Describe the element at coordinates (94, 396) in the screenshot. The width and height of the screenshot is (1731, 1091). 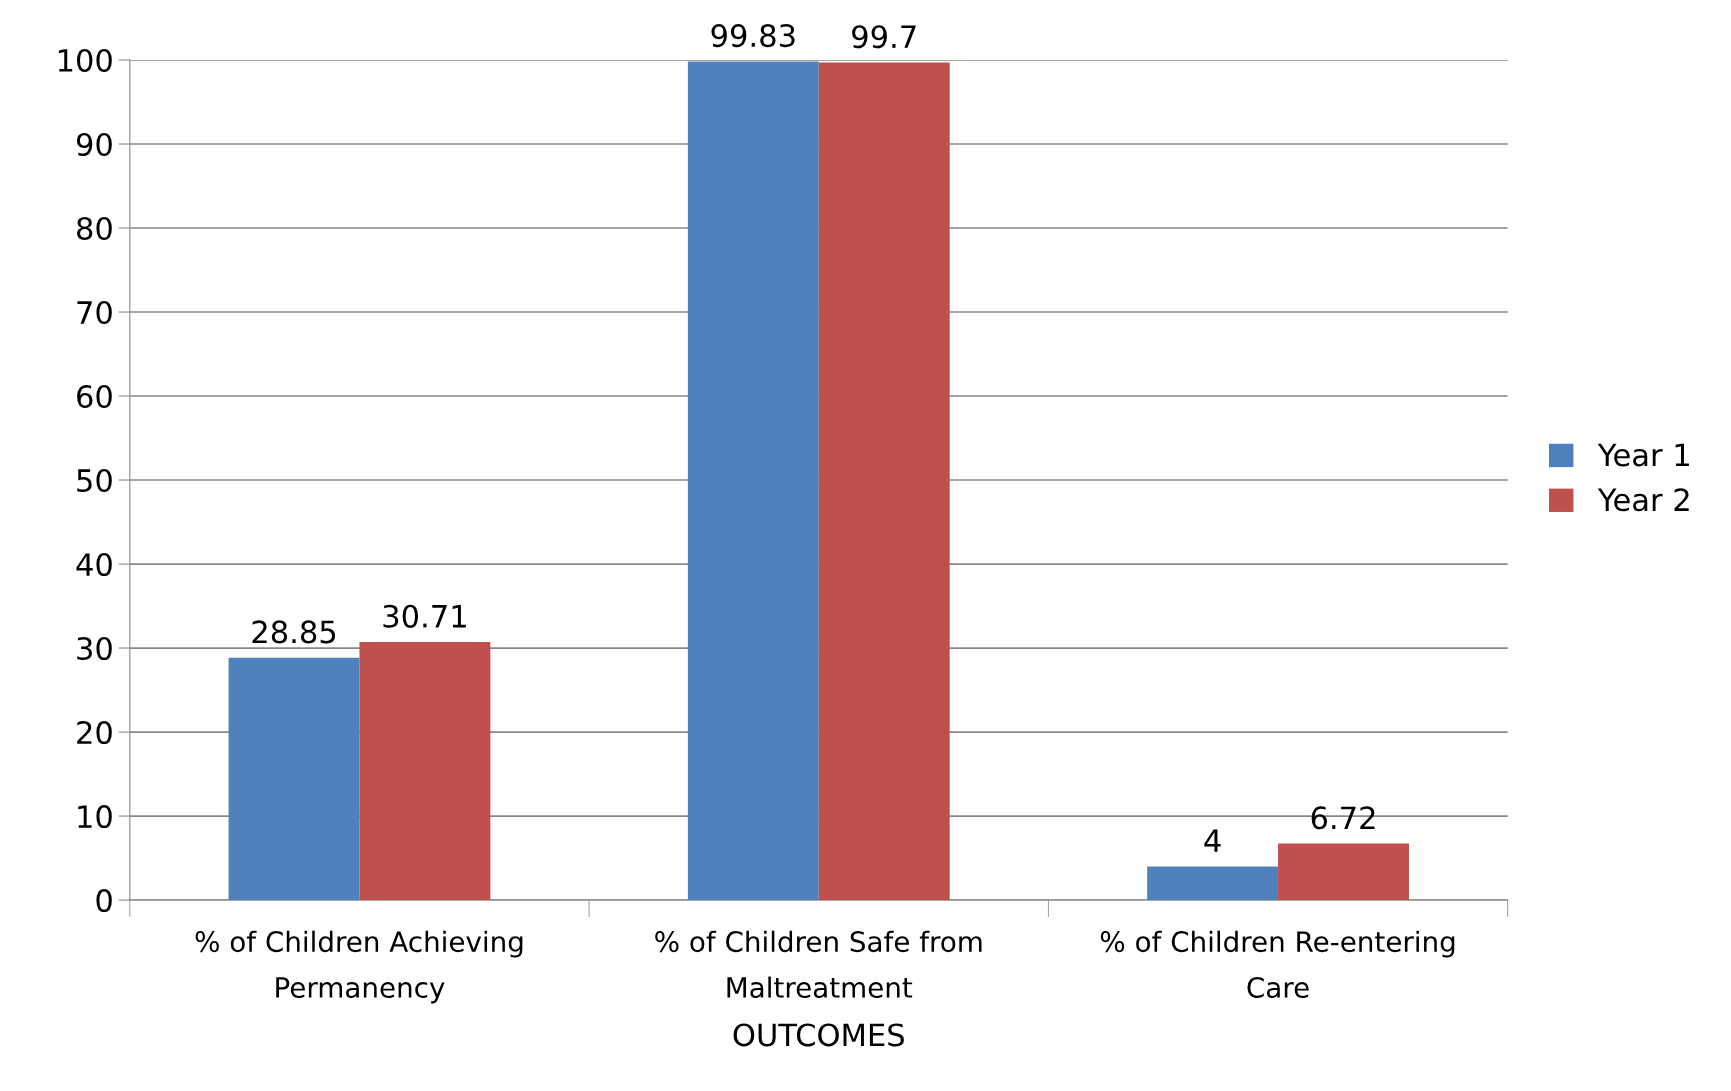
I see `y-tick-label: 60` at that location.